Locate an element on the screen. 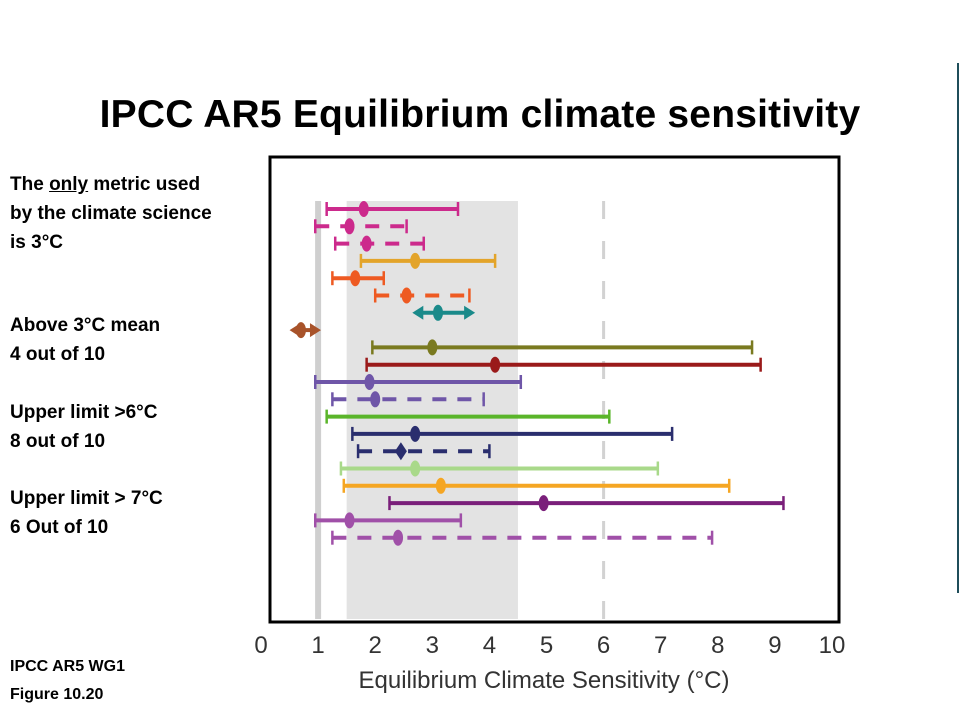 Image resolution: width=960 pixels, height=720 pixels. note-text: The is located at coordinates (30, 184).